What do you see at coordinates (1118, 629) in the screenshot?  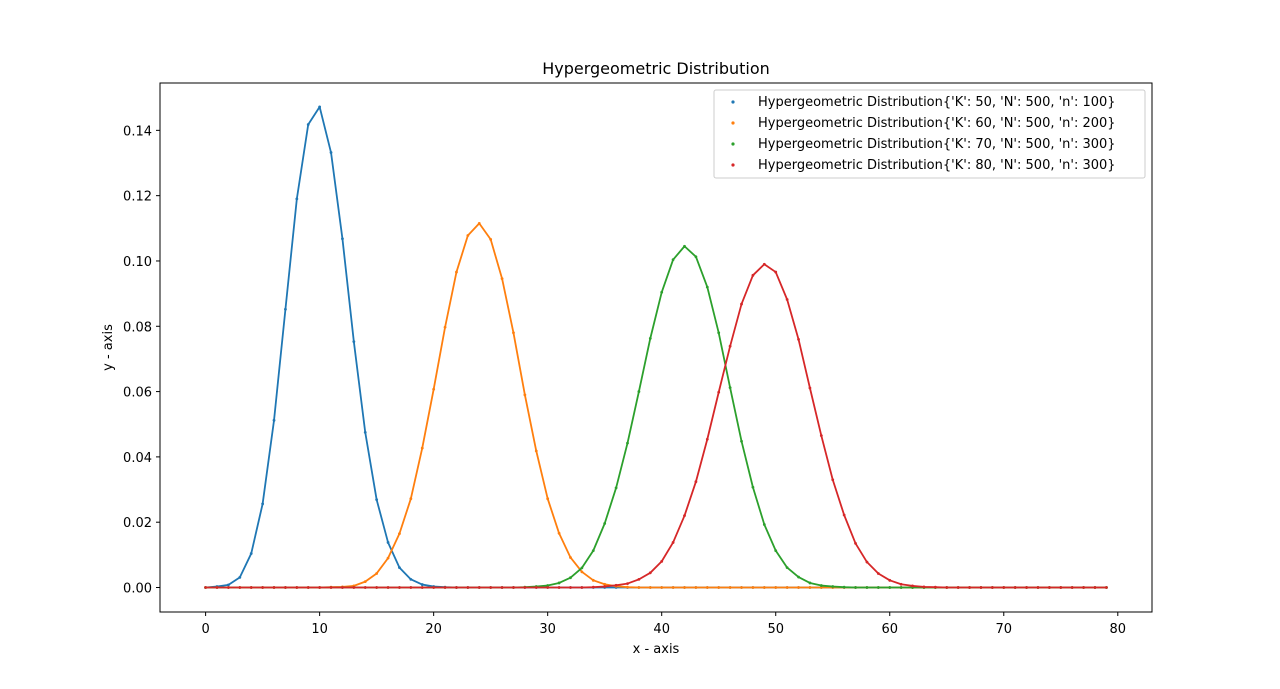 I see `x-tick-label: 80` at bounding box center [1118, 629].